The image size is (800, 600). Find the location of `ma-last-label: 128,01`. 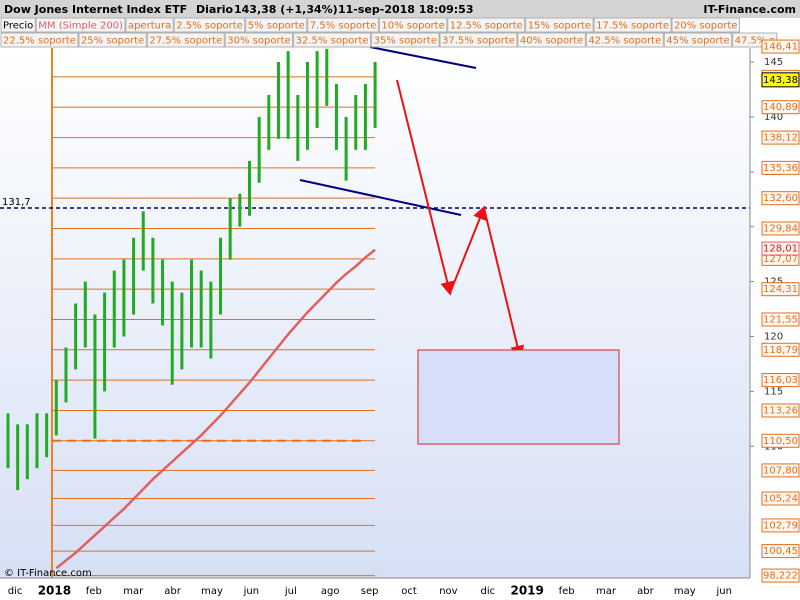

ma-last-label: 128,01 is located at coordinates (780, 249).